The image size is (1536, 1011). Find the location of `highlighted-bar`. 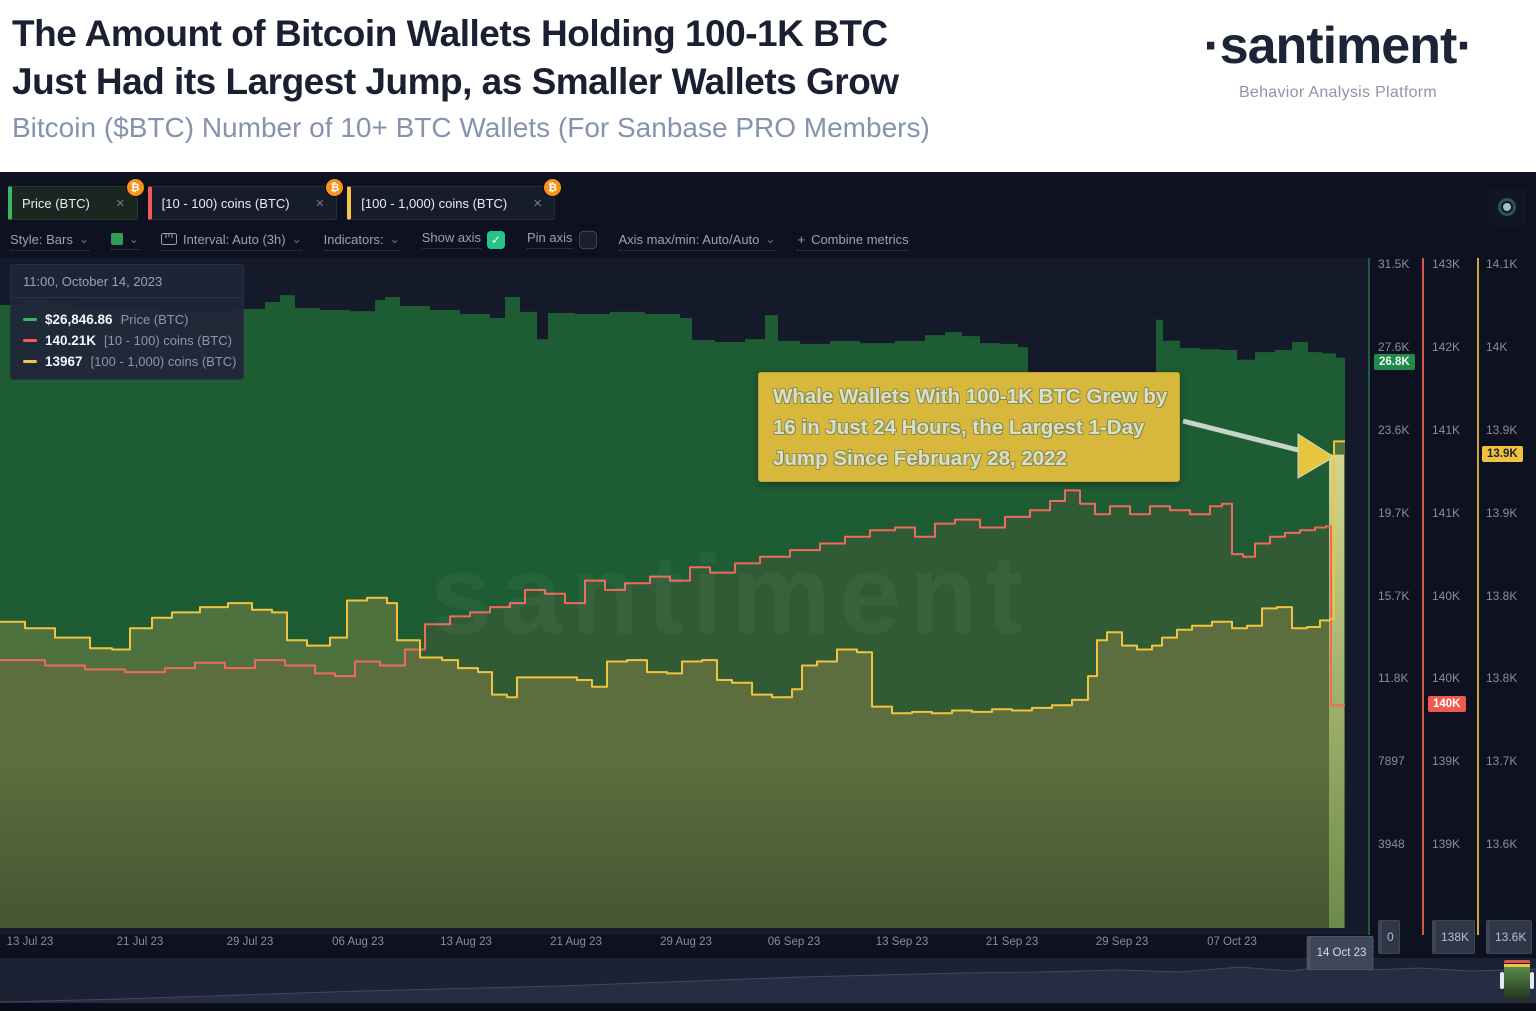

highlighted-bar is located at coordinates (1336, 691).